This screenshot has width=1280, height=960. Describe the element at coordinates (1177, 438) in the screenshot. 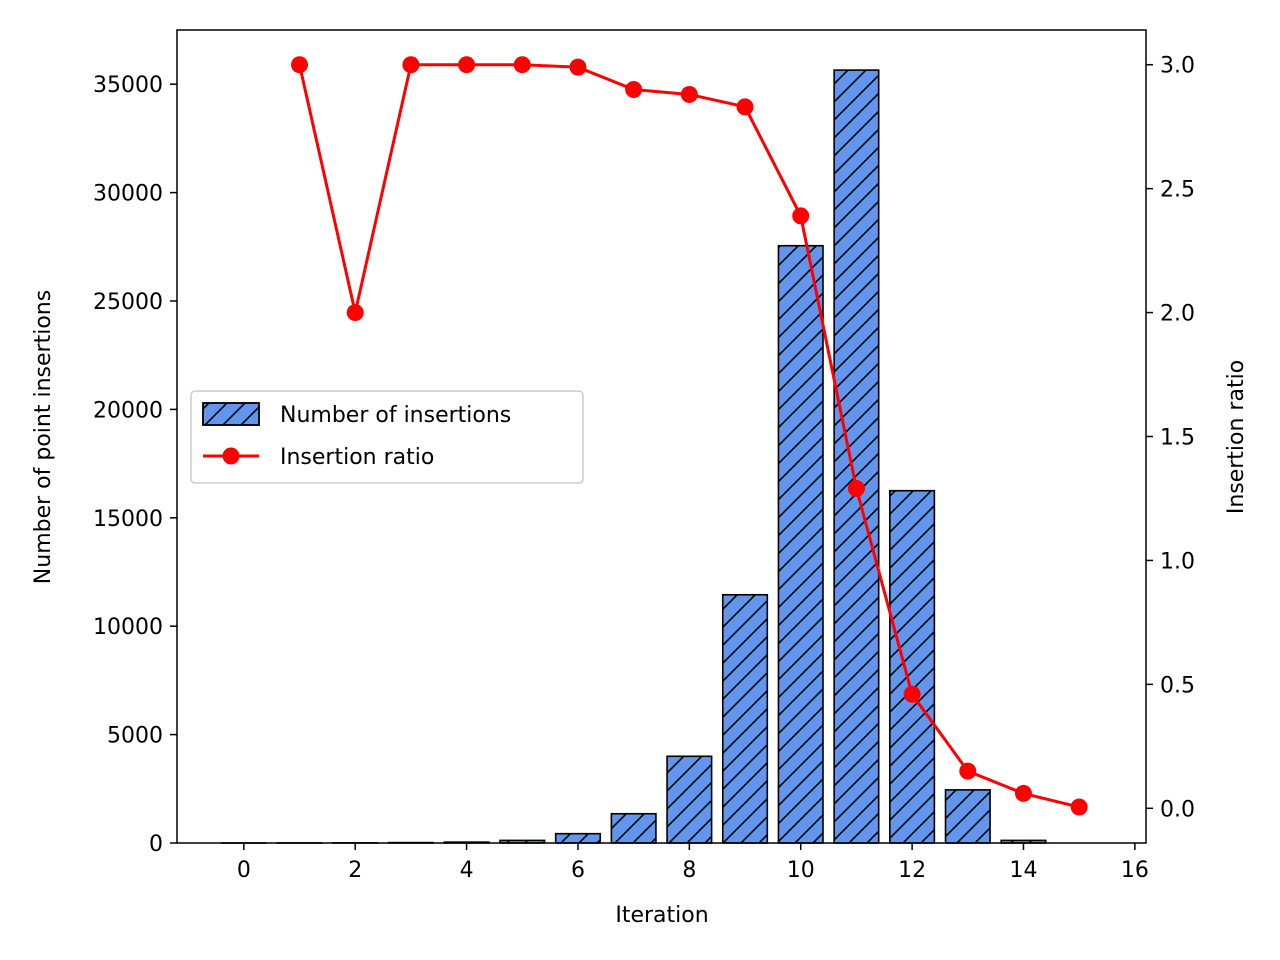

I see `y2-tick-label: 1.5` at that location.